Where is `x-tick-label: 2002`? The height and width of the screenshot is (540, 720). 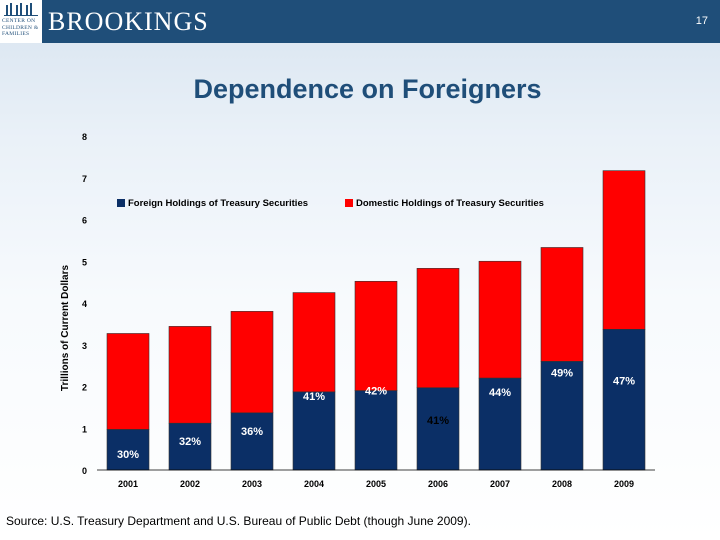 x-tick-label: 2002 is located at coordinates (190, 484).